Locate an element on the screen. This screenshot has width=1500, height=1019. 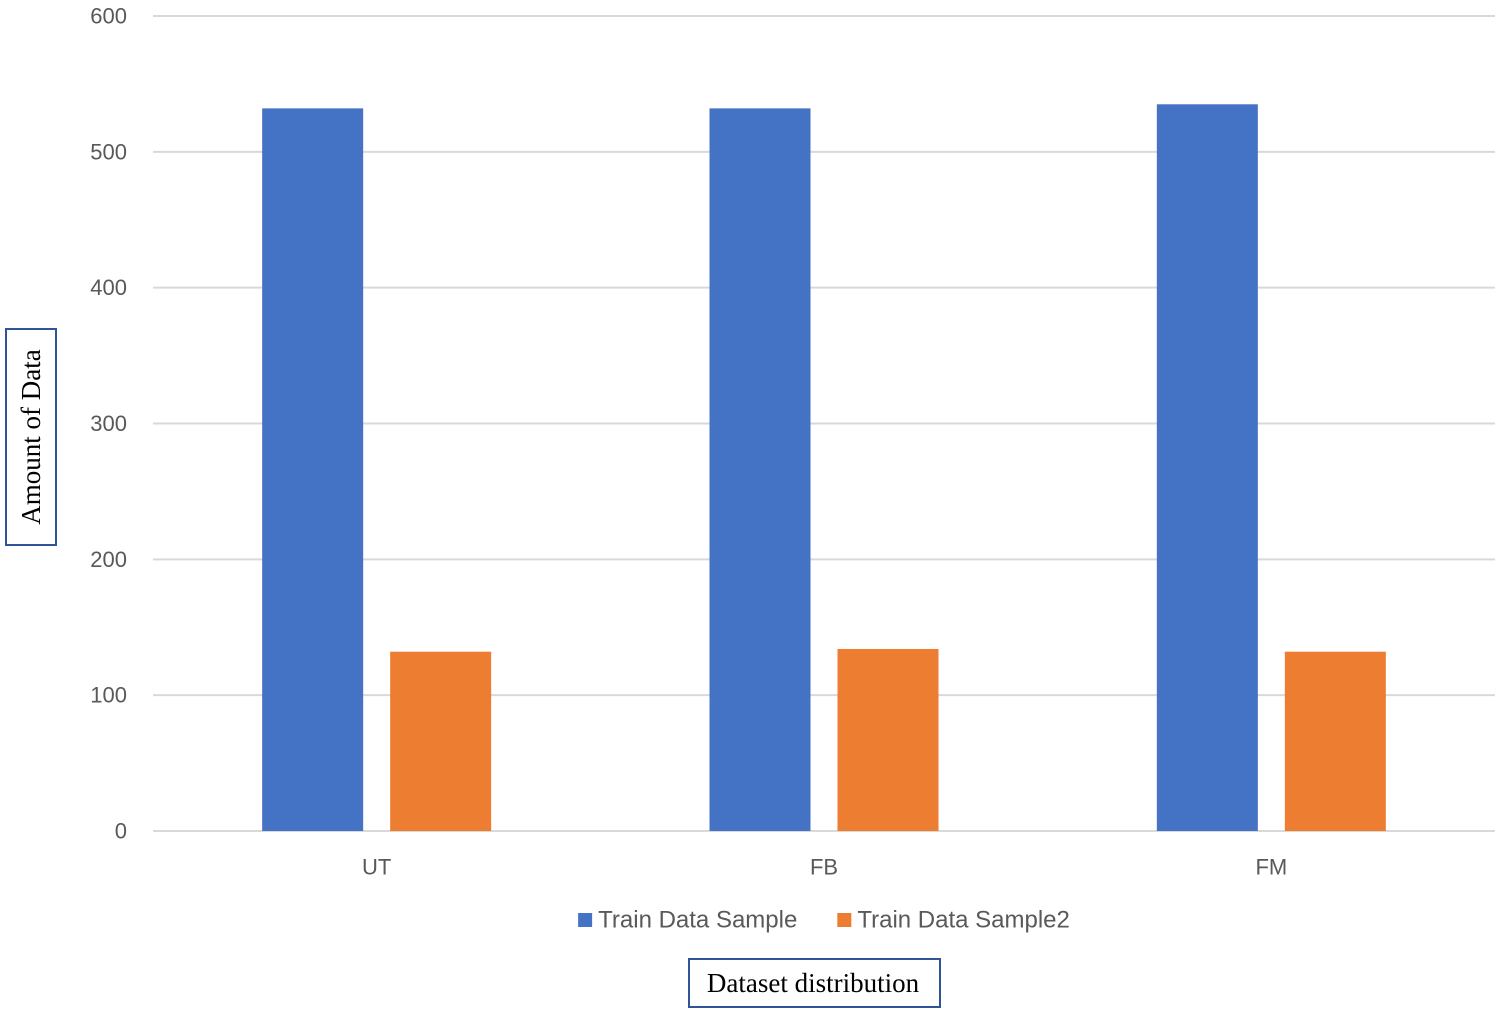
y-tick-label: 200 is located at coordinates (108, 559).